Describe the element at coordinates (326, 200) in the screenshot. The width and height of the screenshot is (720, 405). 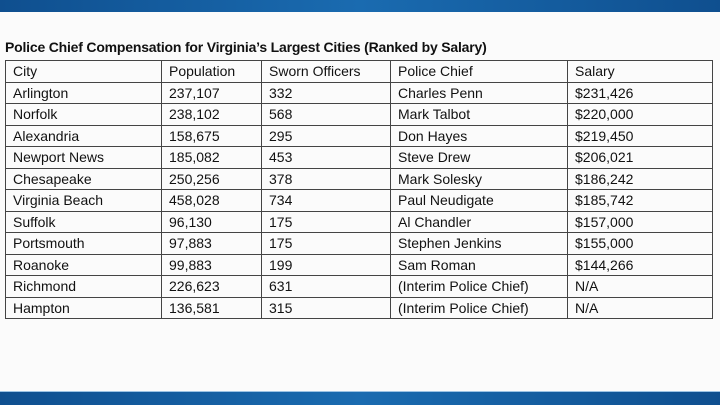
I see `cell-sworn-officers: 734` at that location.